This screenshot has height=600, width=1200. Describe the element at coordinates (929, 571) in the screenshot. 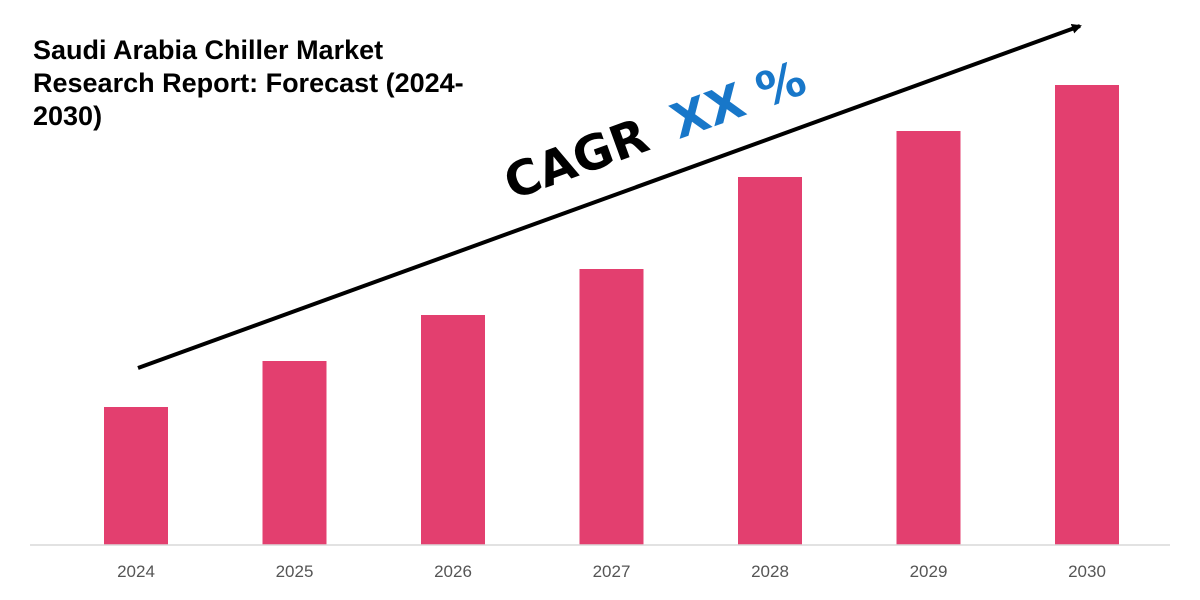

I see `x-tick-label: 2029` at that location.